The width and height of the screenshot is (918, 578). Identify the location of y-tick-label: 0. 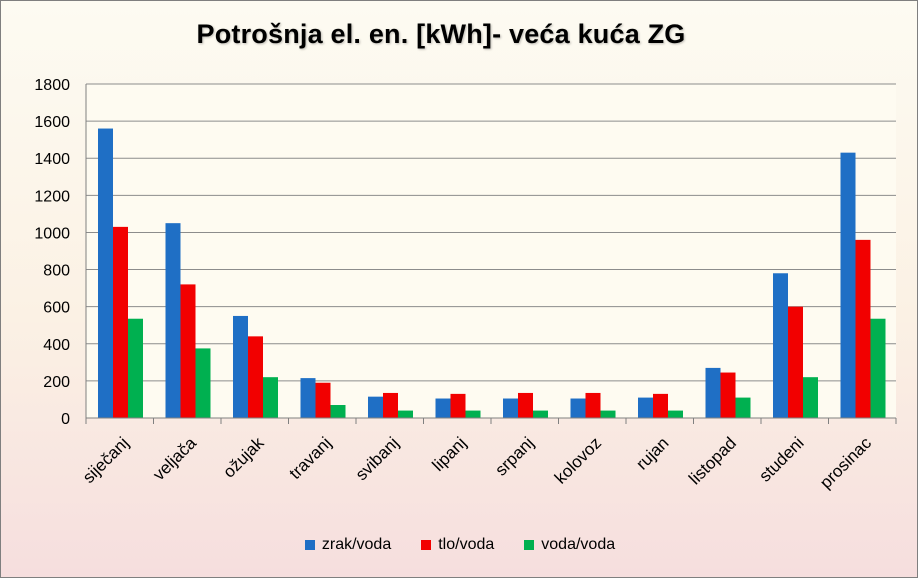
(65, 419).